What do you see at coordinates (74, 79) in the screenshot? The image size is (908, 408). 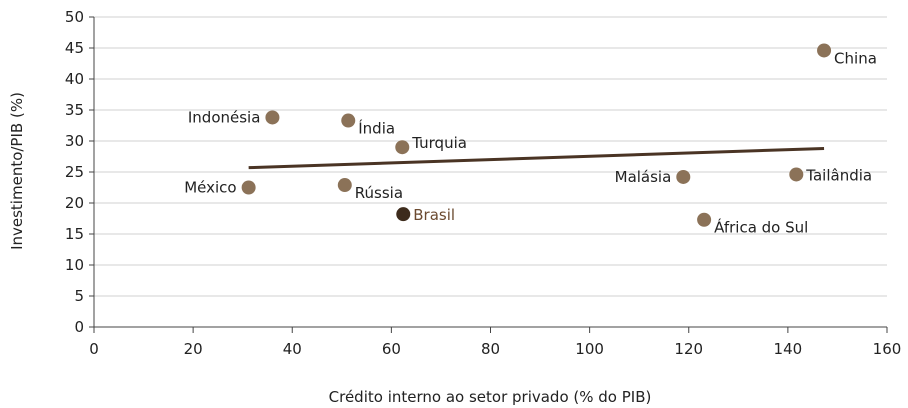 I see `y-tick-label-40: 40` at bounding box center [74, 79].